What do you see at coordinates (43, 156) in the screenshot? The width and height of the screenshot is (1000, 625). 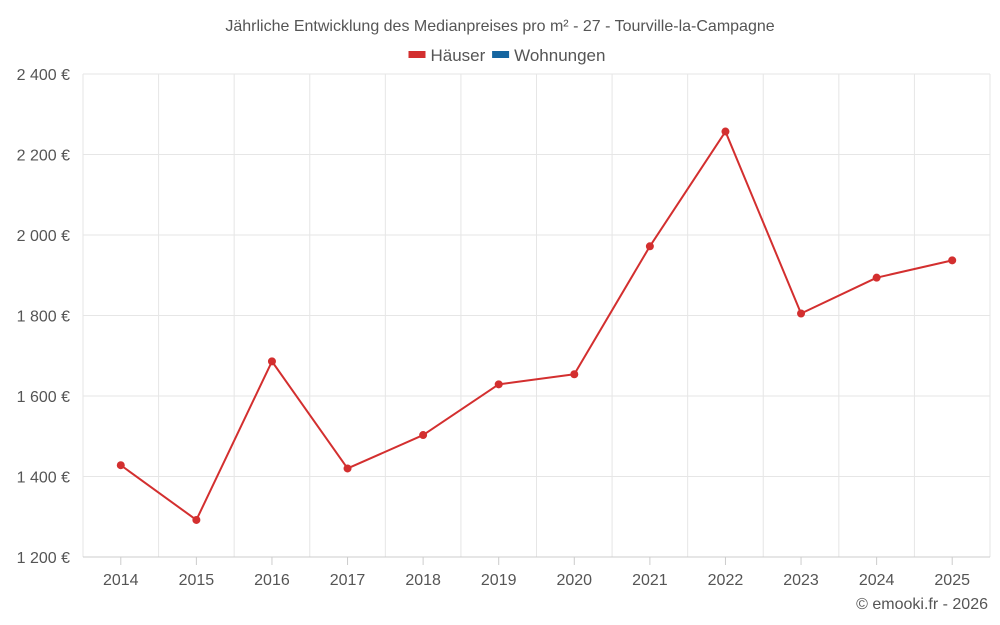 I see `y-tick-label: 2 200 €` at bounding box center [43, 156].